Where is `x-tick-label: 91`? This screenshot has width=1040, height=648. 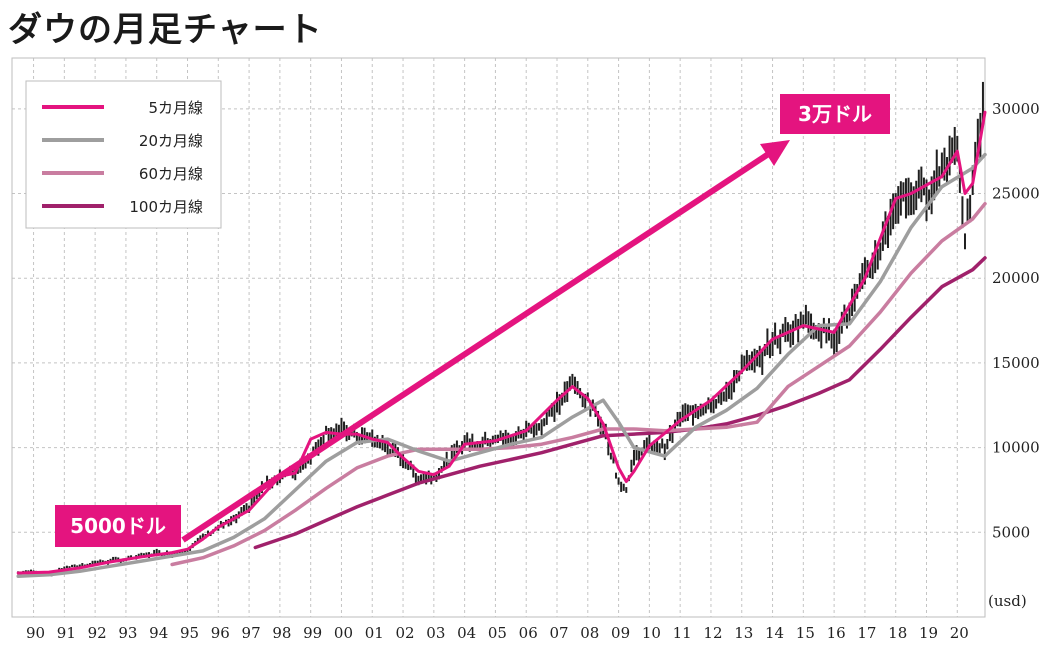 x-tick-label: 91 is located at coordinates (66, 633).